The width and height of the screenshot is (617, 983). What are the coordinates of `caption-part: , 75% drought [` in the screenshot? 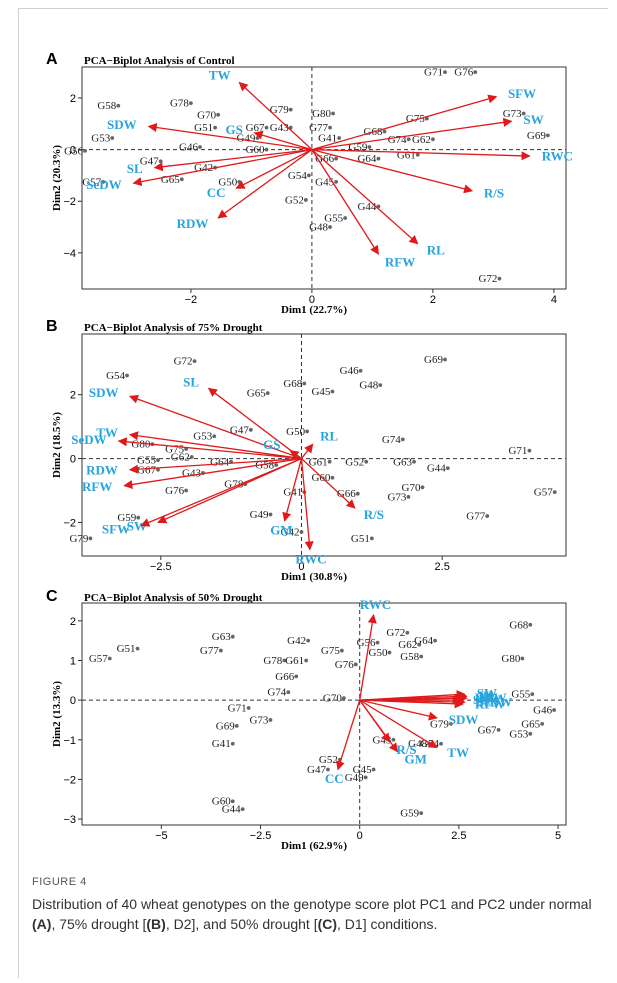 It's located at (99, 924).